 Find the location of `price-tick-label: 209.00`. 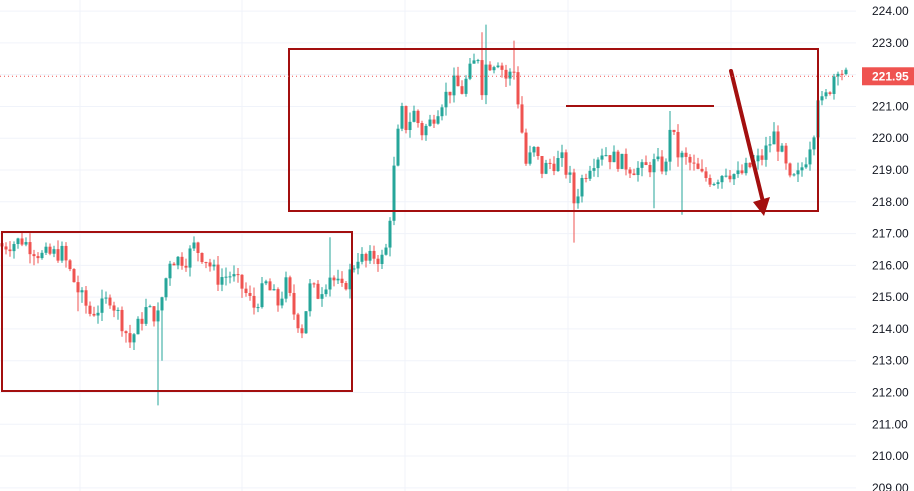

price-tick-label: 209.00 is located at coordinates (890, 486).